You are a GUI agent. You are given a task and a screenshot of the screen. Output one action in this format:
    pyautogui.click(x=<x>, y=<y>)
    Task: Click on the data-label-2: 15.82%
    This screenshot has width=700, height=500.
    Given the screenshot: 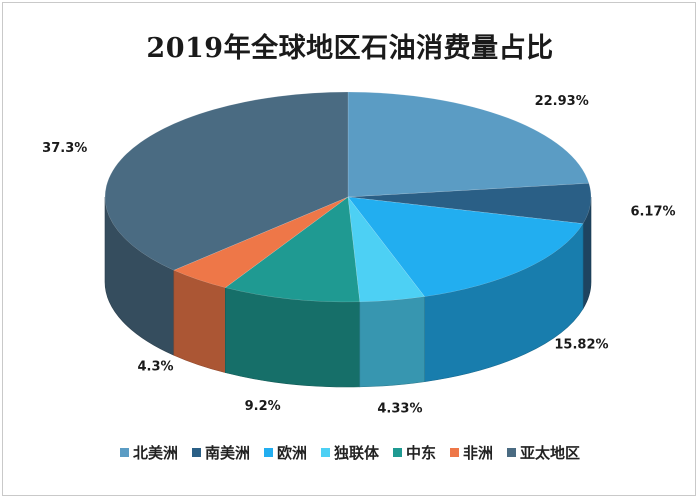 What is the action you would take?
    pyautogui.click(x=581, y=344)
    